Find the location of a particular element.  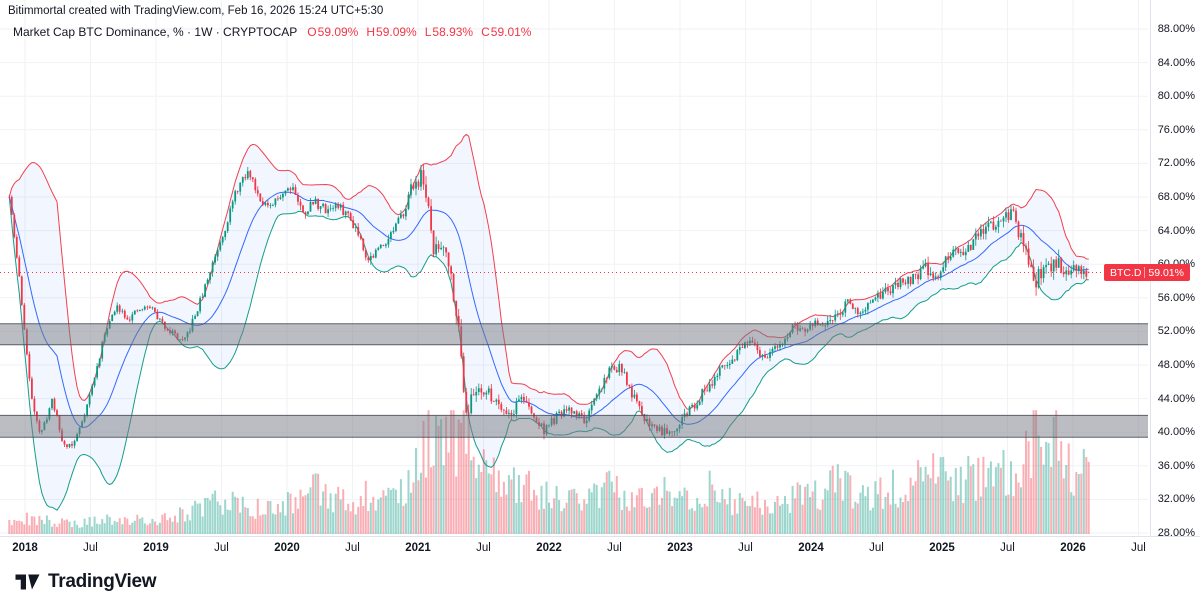

price-tick-label: 64.00% is located at coordinates (1176, 230).